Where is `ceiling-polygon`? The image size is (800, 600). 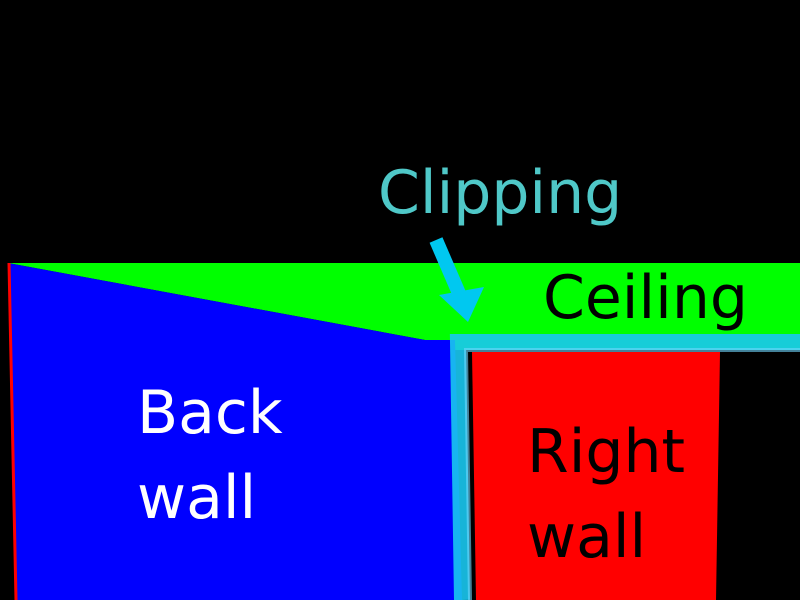 ceiling-polygon is located at coordinates (404, 306).